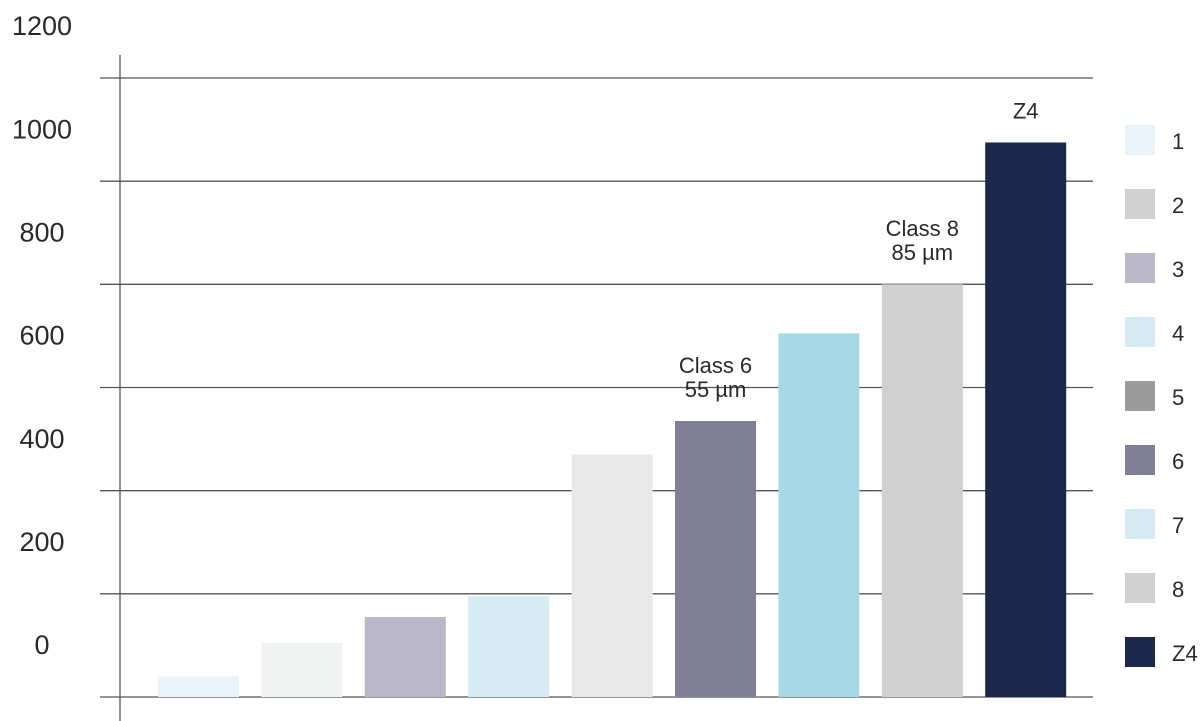 This screenshot has height=721, width=1204. I want to click on y-tick-label: 0, so click(41, 645).